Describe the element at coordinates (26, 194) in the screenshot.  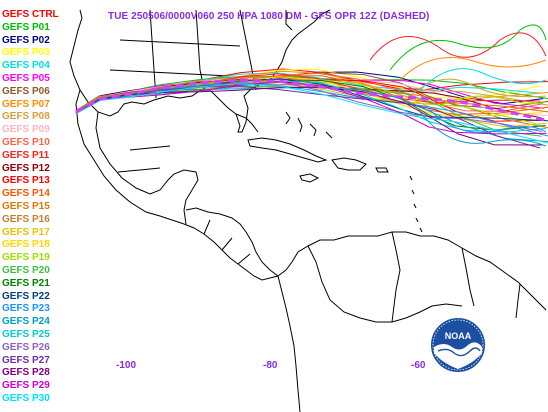
I see `legend-item: GEFS P14` at that location.